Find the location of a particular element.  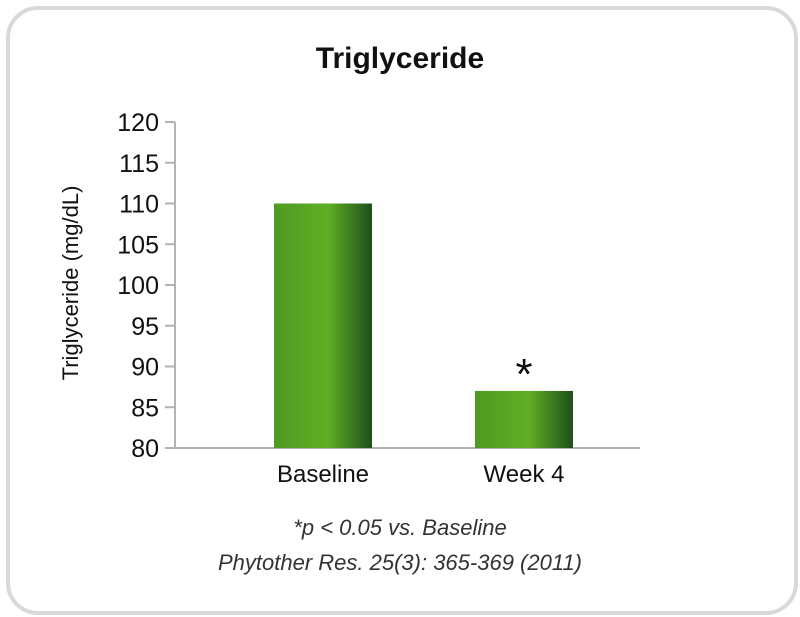

y-tick-label: 80 is located at coordinates (145, 449).